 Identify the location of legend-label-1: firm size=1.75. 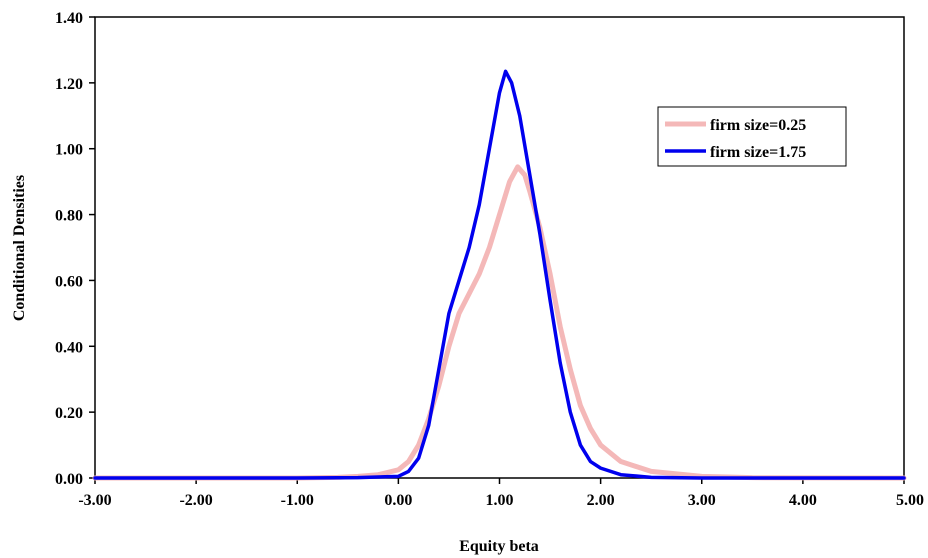
(758, 152).